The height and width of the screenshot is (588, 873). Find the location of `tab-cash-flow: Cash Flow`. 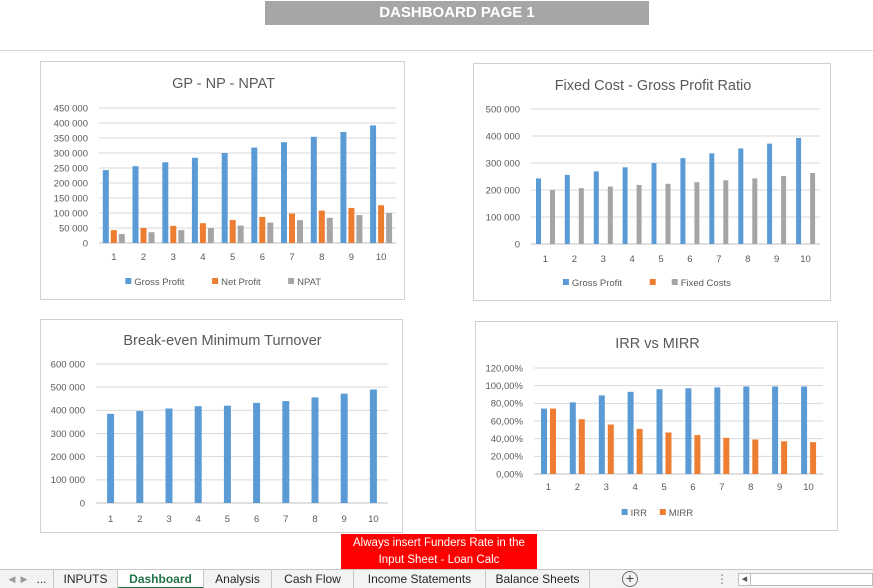

tab-cash-flow: Cash Flow is located at coordinates (313, 579).